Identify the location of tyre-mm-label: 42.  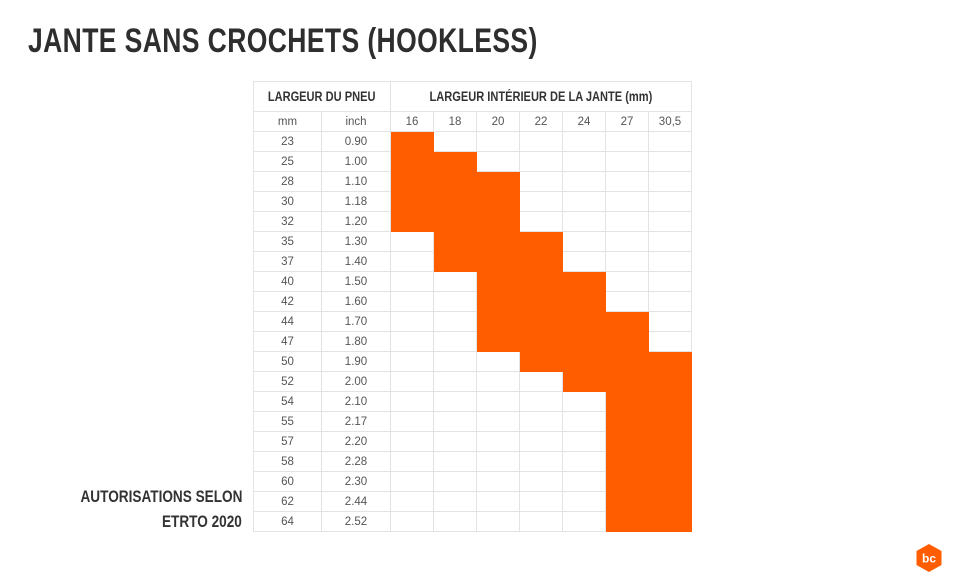
(287, 301).